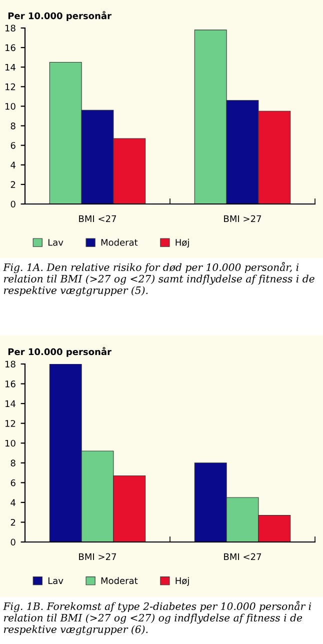 The image size is (323, 644). I want to click on caption: Fig. 1B. Forekomst af type 2-diabetes per 10.000 personår i relation til BMI (>27 og <27) og indflydelse af fitness i de respektive vægtgrupper (6)., so click(157, 618).